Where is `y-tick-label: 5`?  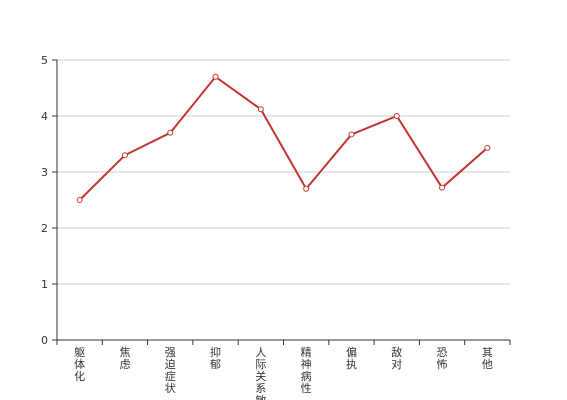
y-tick-label: 5 is located at coordinates (44, 60).